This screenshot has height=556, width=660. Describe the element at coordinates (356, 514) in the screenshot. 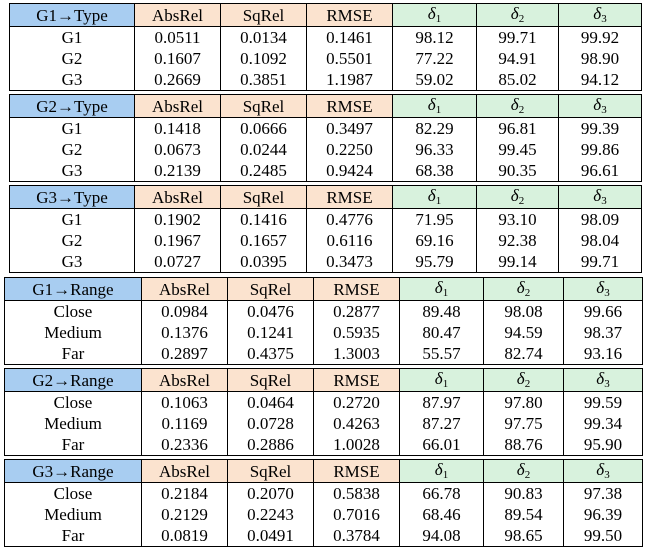

I see `value-cell: 0.7016` at that location.